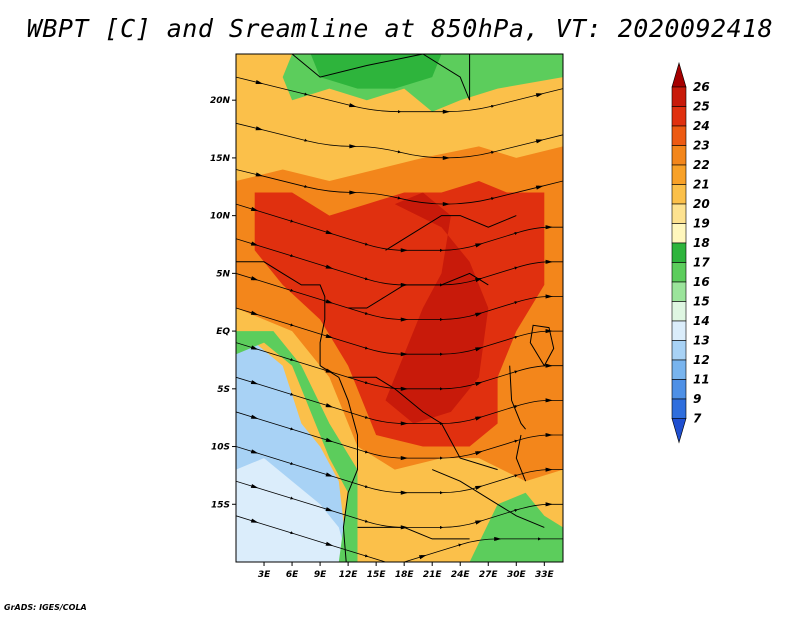  What do you see at coordinates (701, 321) in the screenshot?
I see `colorbar-label: 14` at bounding box center [701, 321].